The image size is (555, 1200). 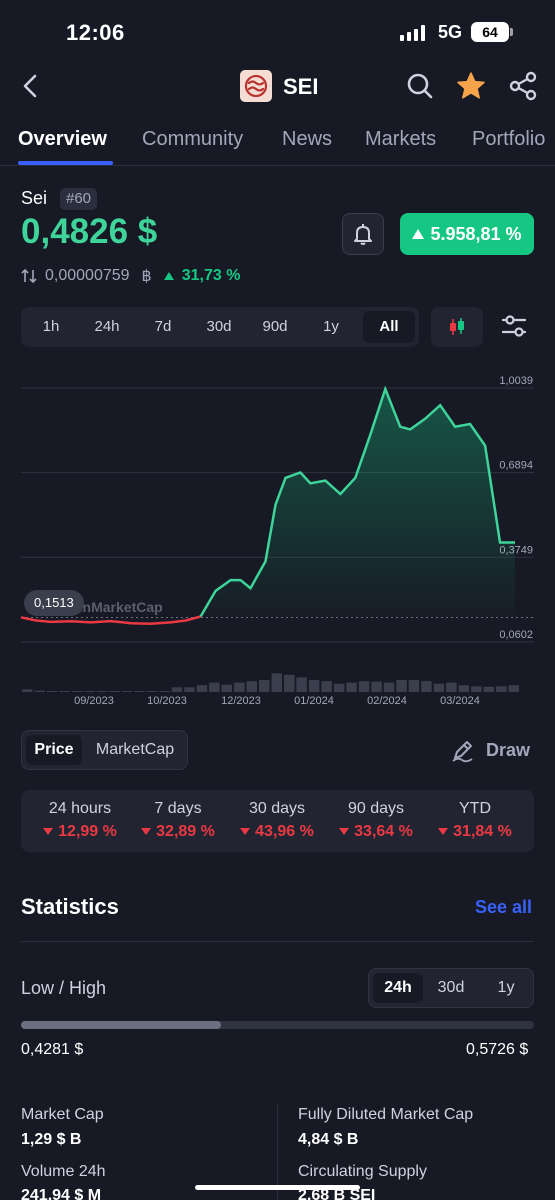 What do you see at coordinates (89, 231) in the screenshot?
I see `coin-price: 0,4826 $` at bounding box center [89, 231].